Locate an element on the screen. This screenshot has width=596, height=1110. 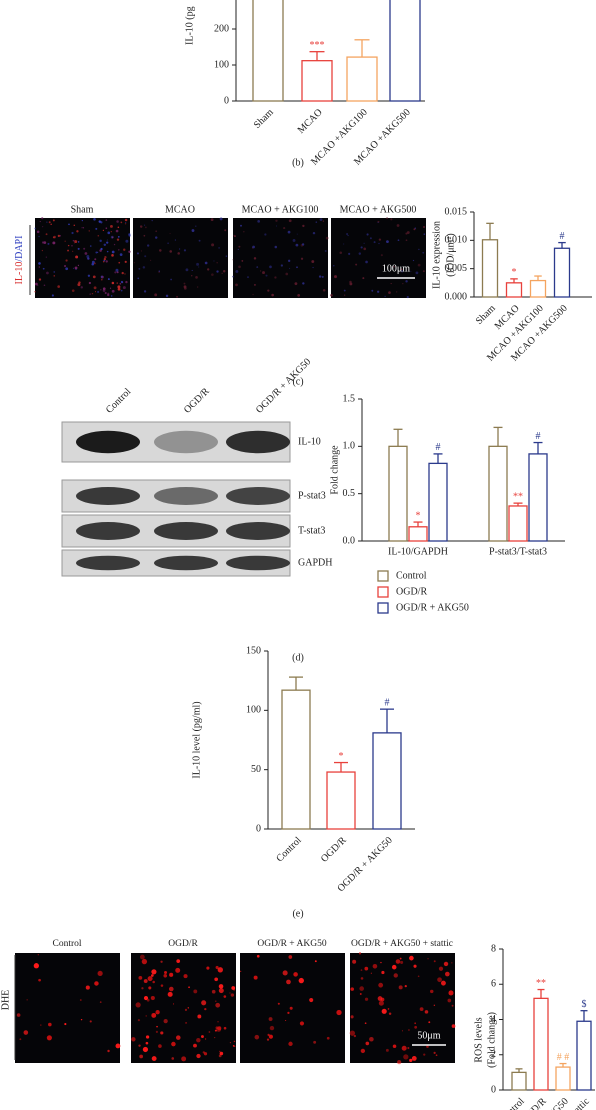
y-tick-label: 6 is located at coordinates (493, 984).